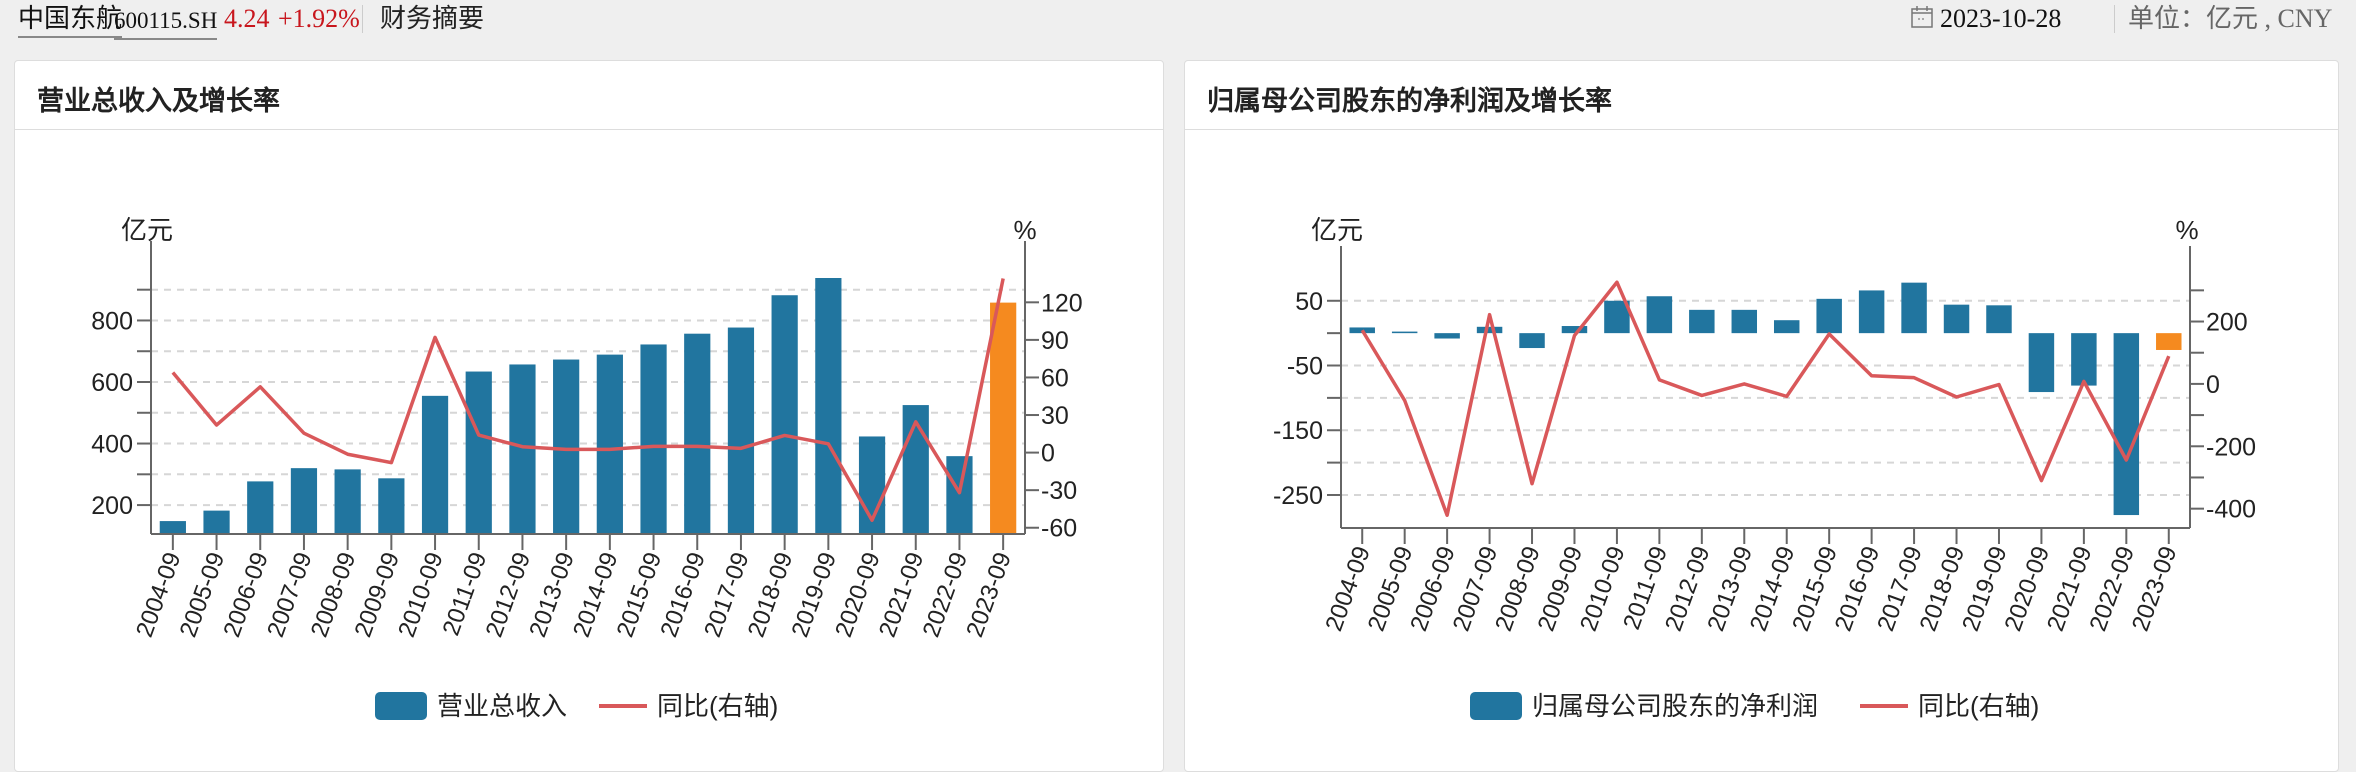  Describe the element at coordinates (1055, 378) in the screenshot. I see `right-axis-tick-label: 60` at that location.